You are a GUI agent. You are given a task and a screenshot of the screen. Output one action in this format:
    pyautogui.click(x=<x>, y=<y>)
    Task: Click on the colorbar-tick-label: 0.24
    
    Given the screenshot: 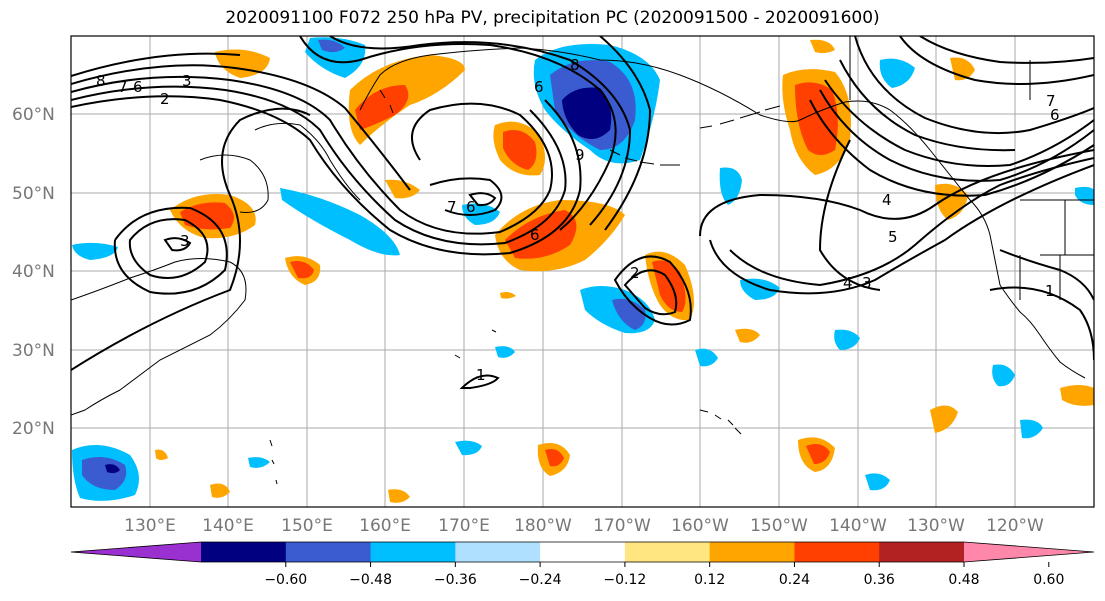 What is the action you would take?
    pyautogui.click(x=794, y=580)
    